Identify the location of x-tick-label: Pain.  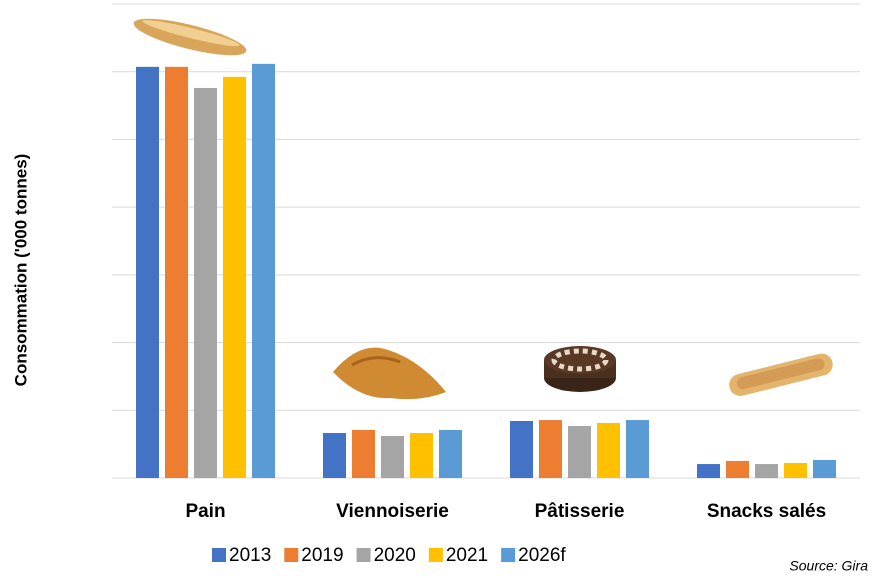
(205, 511).